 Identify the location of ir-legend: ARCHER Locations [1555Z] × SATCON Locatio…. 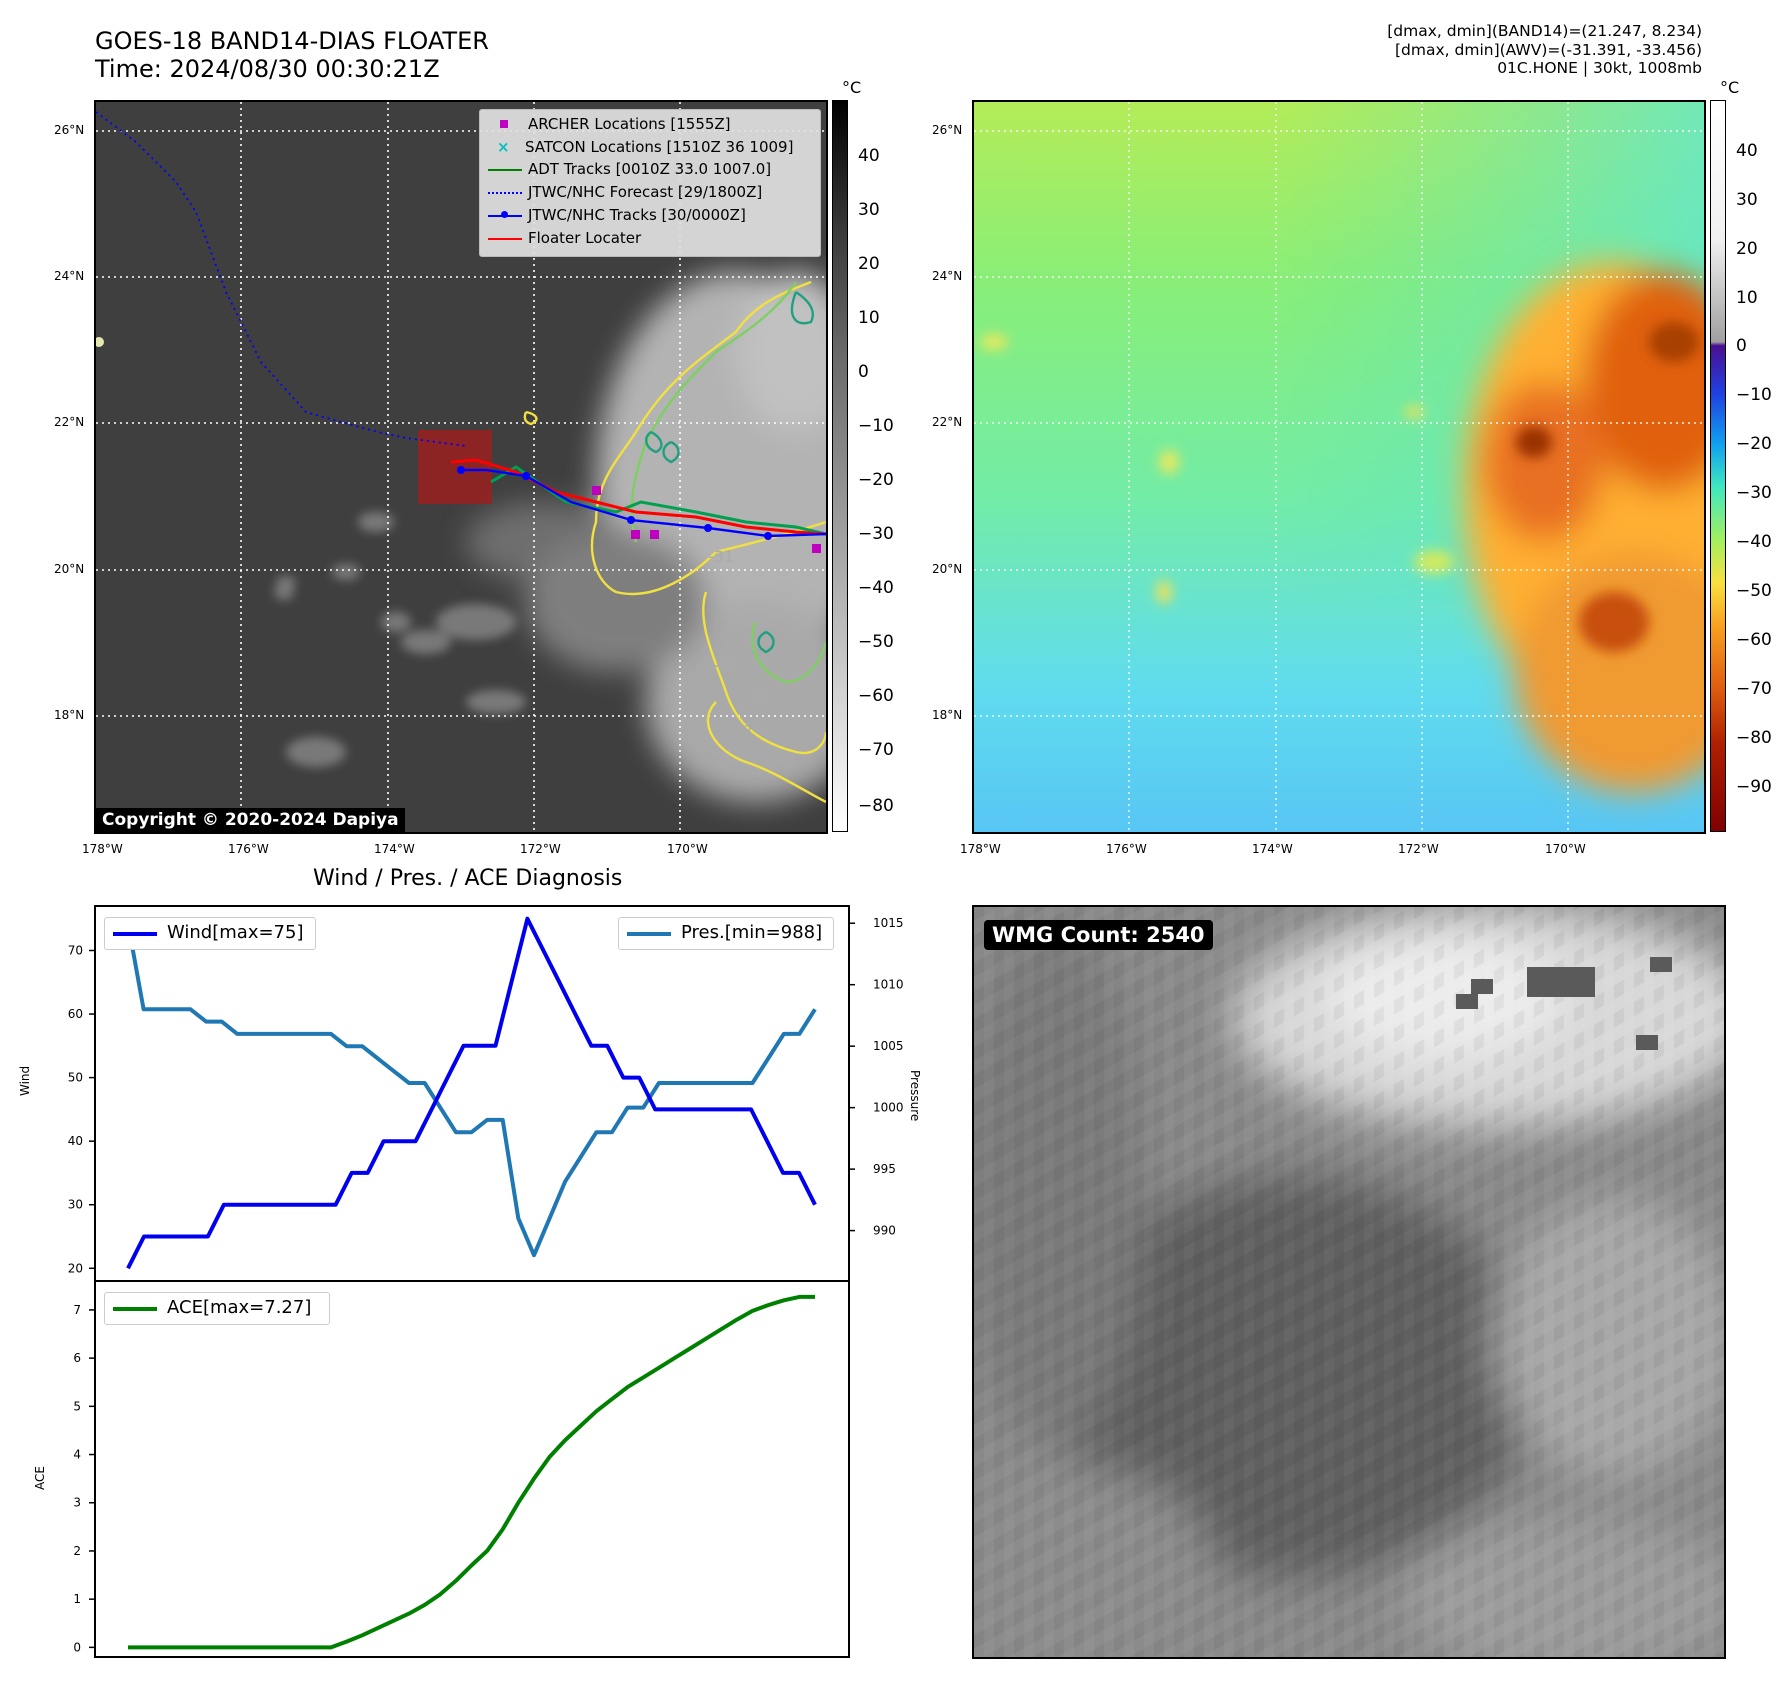
(650, 183).